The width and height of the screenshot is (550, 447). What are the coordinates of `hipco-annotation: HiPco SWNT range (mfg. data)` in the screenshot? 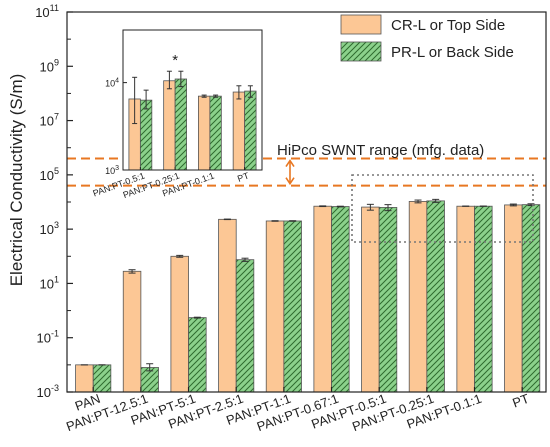 It's located at (380, 150).